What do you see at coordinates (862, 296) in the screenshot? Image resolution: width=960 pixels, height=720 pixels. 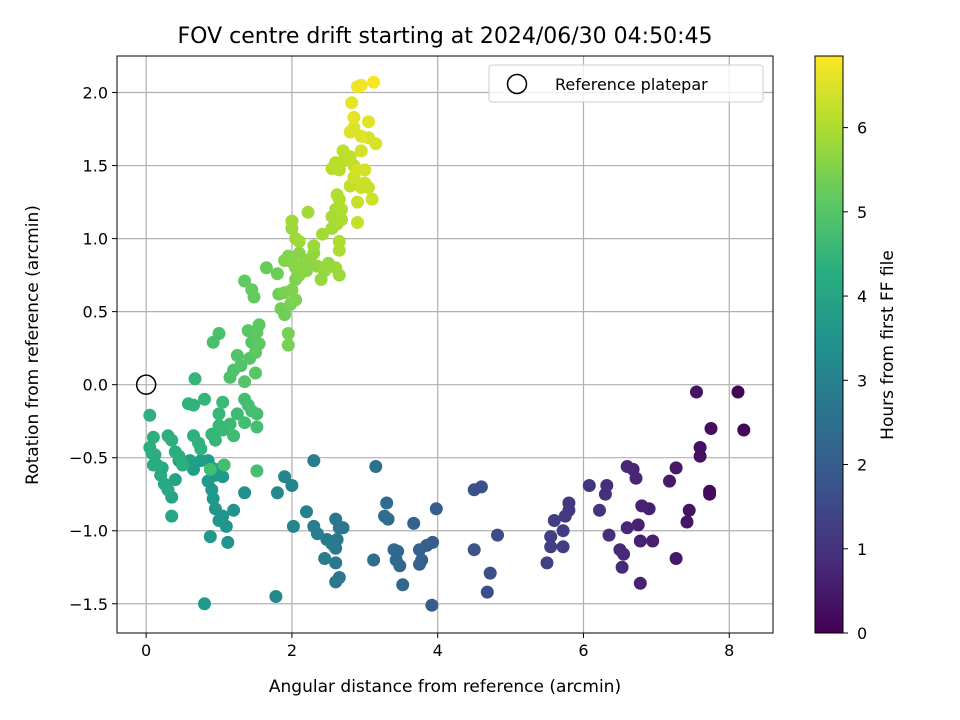 I see `colorbar-tick-label: 4` at bounding box center [862, 296].